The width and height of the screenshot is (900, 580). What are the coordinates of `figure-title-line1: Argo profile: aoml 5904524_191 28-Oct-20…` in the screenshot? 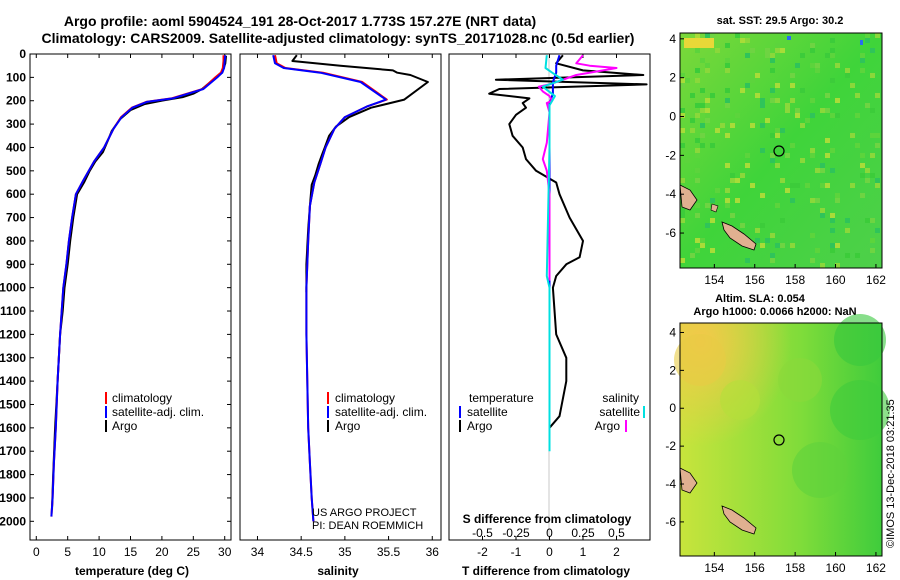 It's located at (300, 21).